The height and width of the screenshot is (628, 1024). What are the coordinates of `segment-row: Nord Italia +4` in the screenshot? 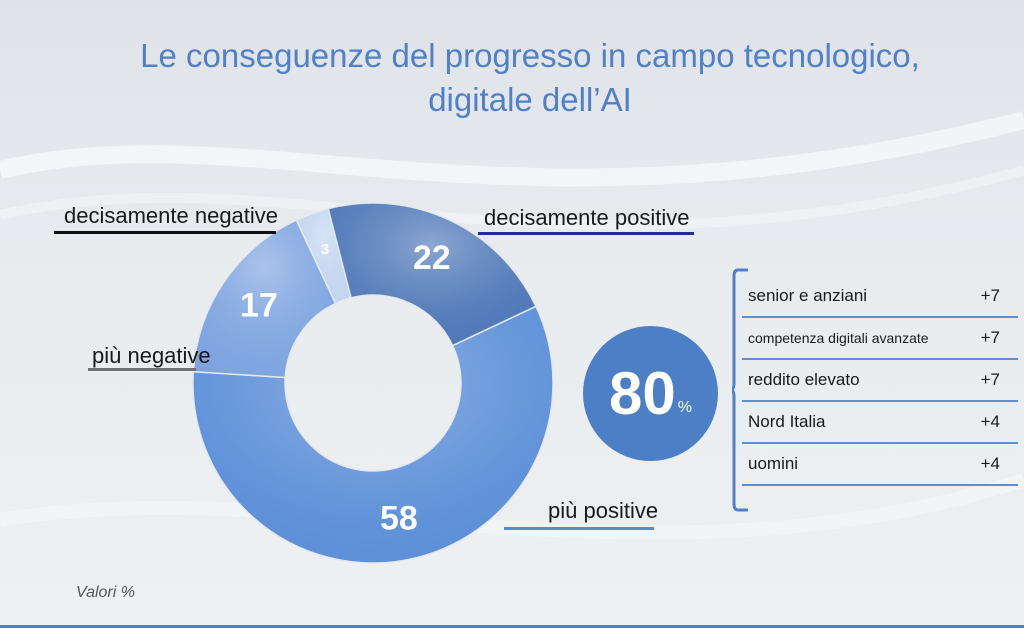 It's located at (880, 423).